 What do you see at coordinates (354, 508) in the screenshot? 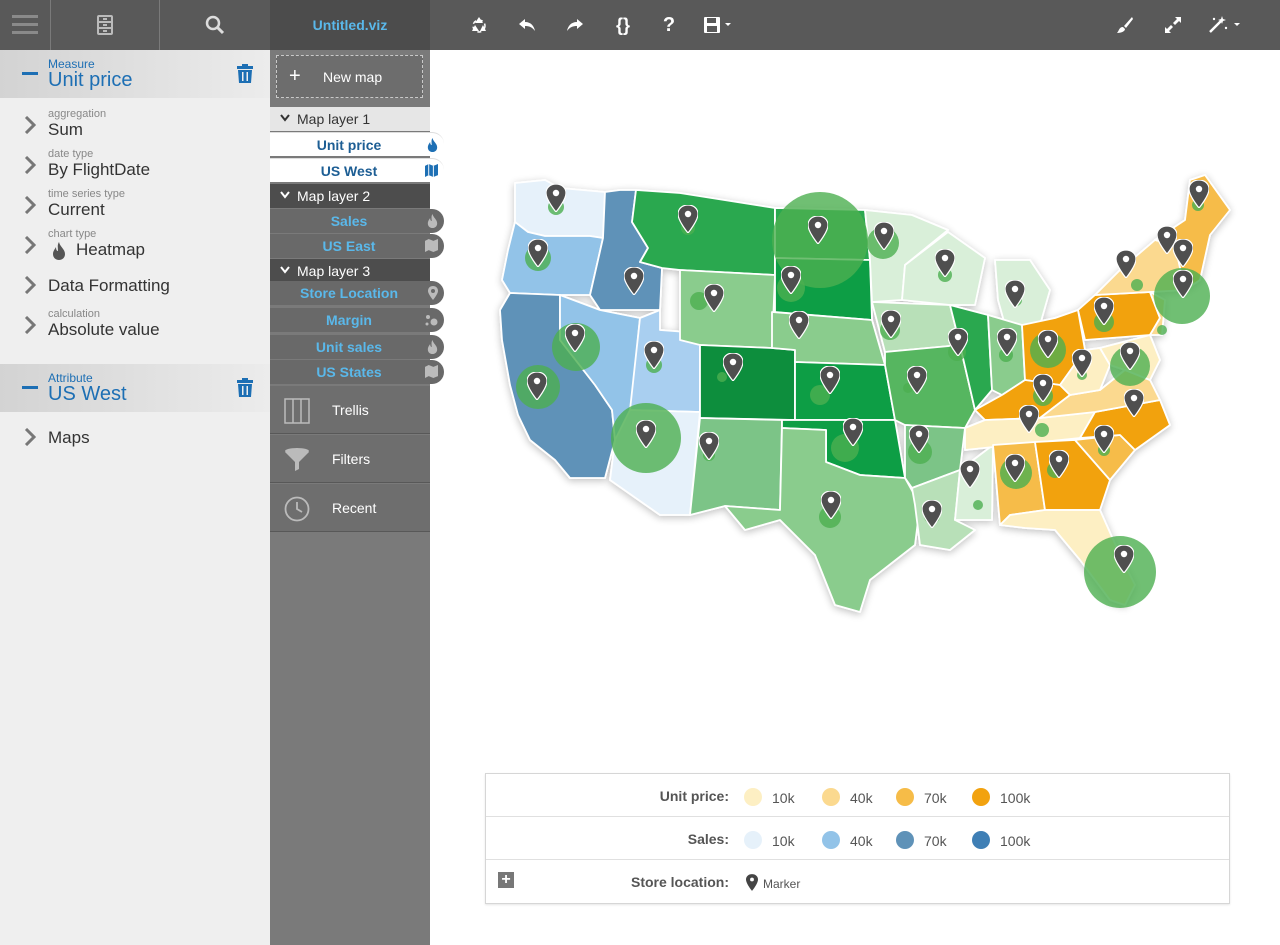
I see `recent-label: Recent` at bounding box center [354, 508].